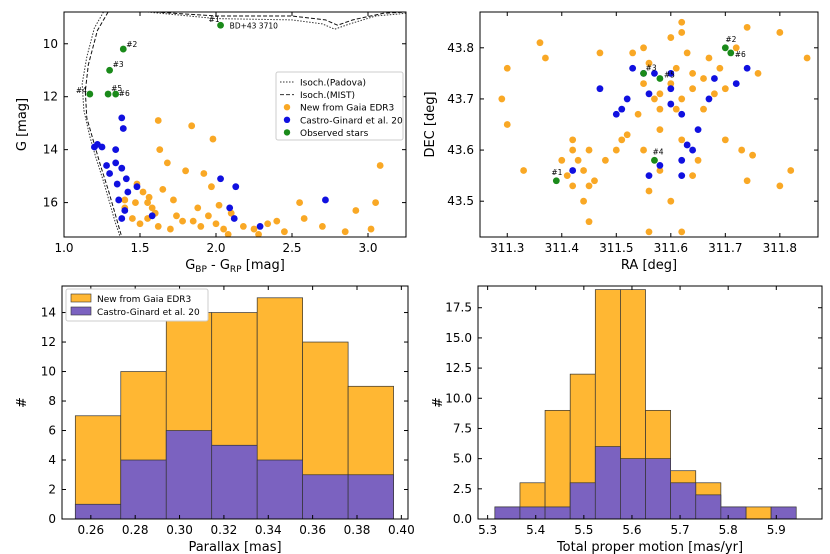  I want to click on cmd-legend-label: Isoch.(MIST), so click(327, 96).